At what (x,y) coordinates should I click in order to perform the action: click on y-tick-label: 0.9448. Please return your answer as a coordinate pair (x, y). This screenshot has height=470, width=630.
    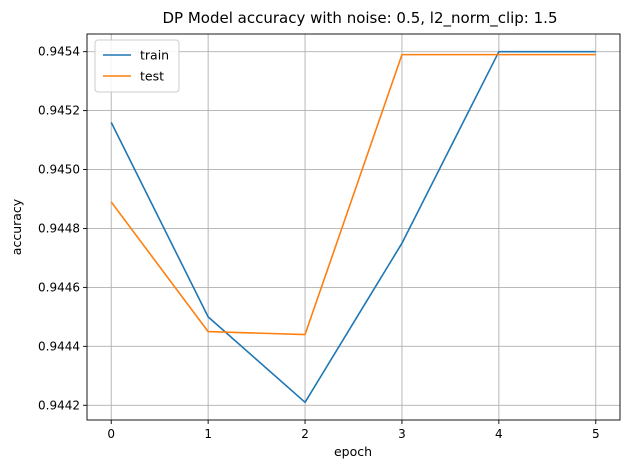
    Looking at the image, I should click on (59, 228).